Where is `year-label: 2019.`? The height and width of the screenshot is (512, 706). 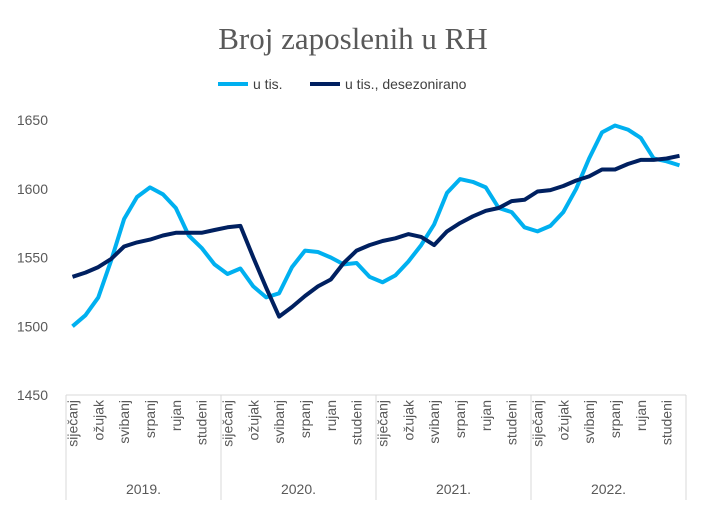
year-label: 2019. is located at coordinates (143, 489).